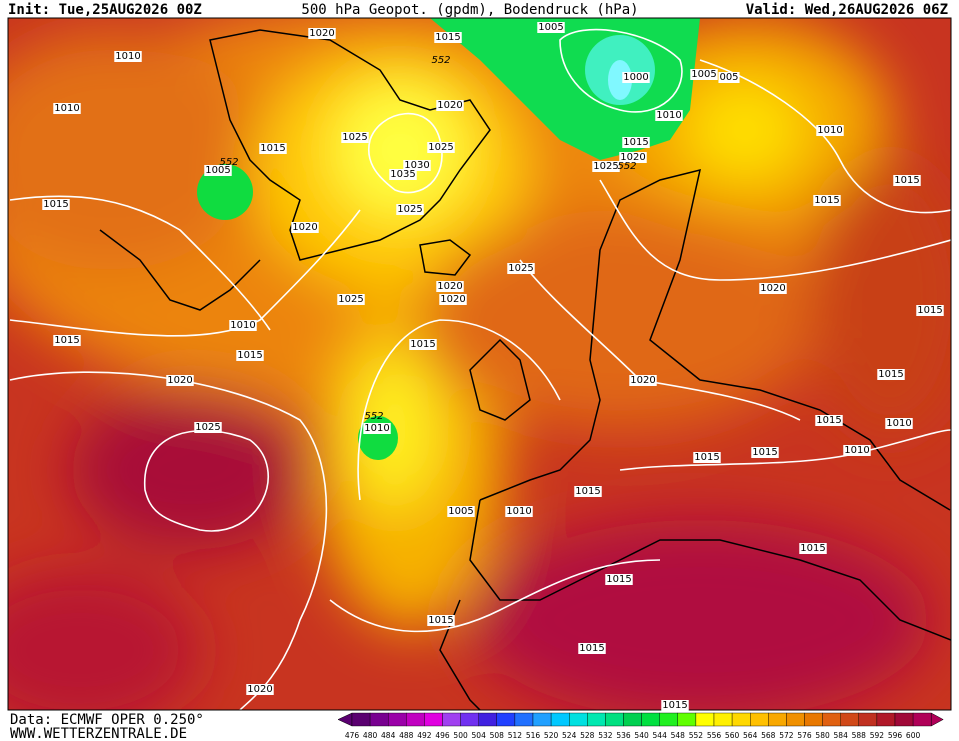 The image size is (959, 741). Describe the element at coordinates (859, 735) in the screenshot. I see `colorbar-label: 588` at that location.